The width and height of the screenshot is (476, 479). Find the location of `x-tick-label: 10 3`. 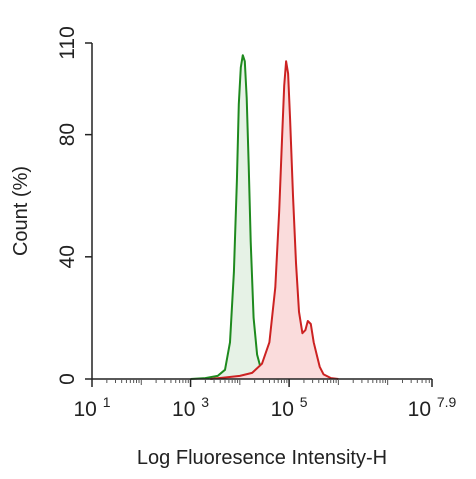

x-tick-label: 10 3 is located at coordinates (190, 407).